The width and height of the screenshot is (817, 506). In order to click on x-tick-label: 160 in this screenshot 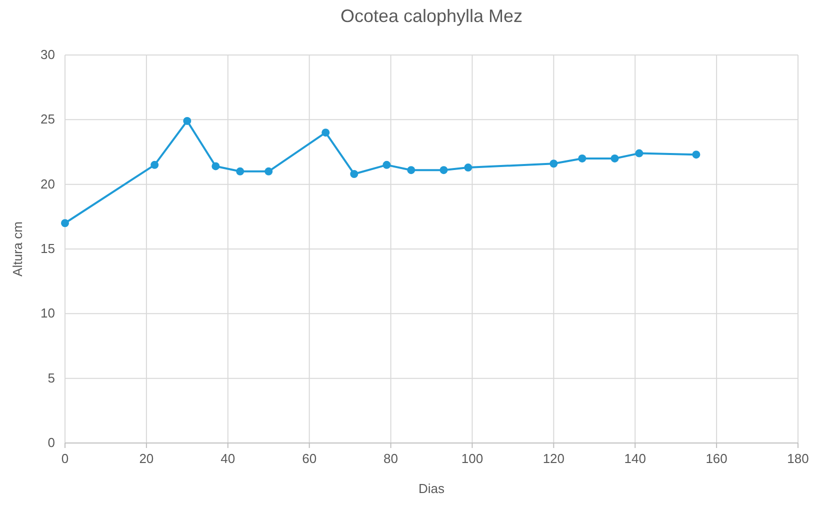, I will do `click(717, 458)`.